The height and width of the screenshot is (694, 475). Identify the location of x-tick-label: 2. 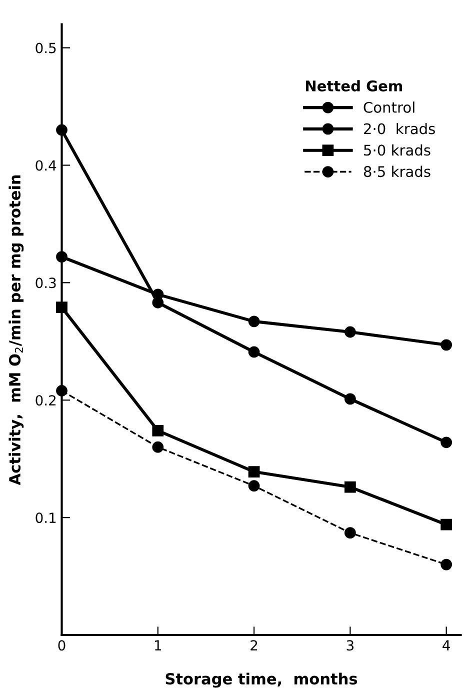
(254, 645).